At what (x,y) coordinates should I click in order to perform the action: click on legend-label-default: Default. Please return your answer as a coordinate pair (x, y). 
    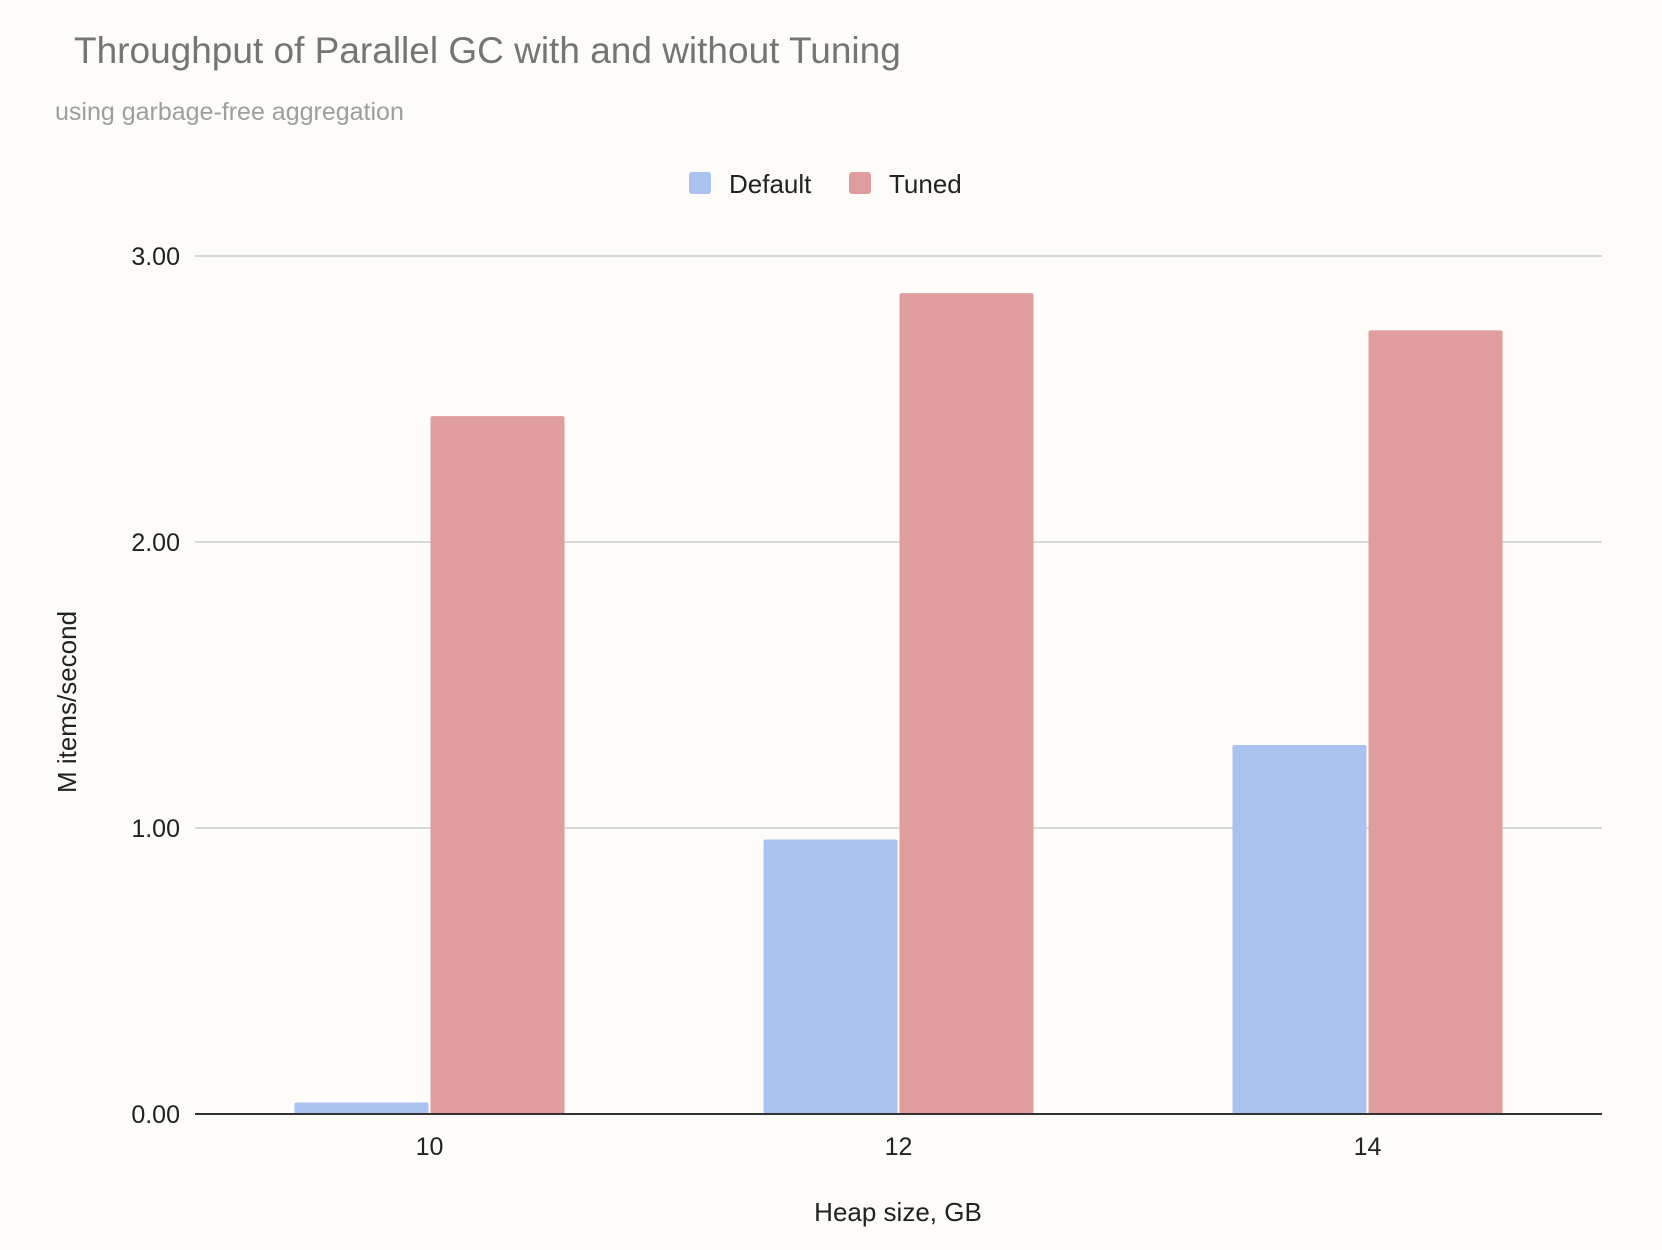
    Looking at the image, I should click on (770, 184).